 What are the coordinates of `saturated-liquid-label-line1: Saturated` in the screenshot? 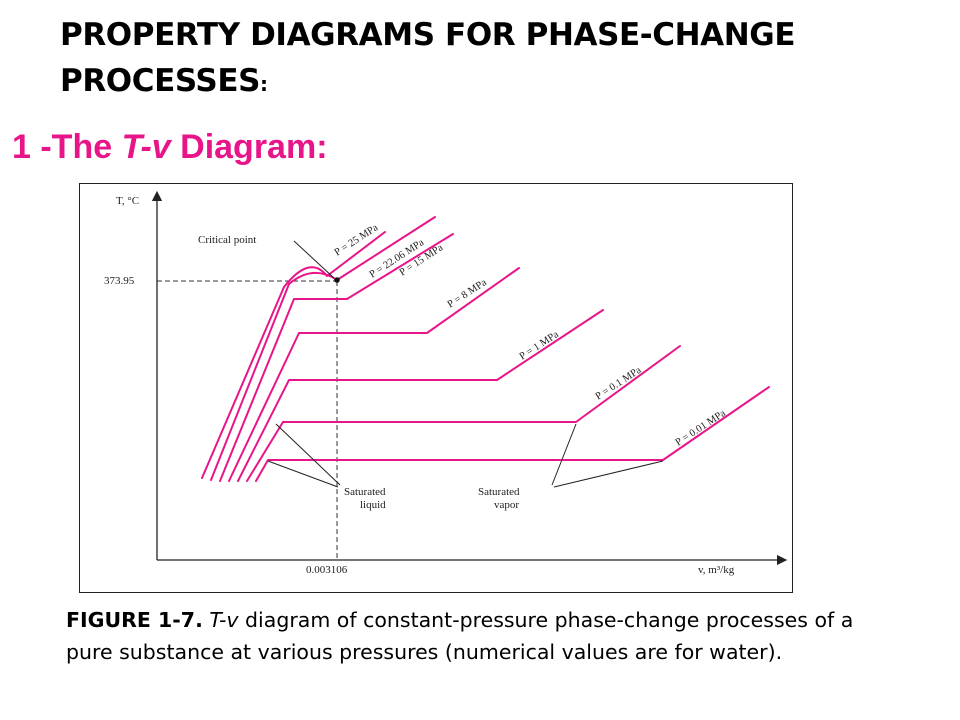 It's located at (365, 492).